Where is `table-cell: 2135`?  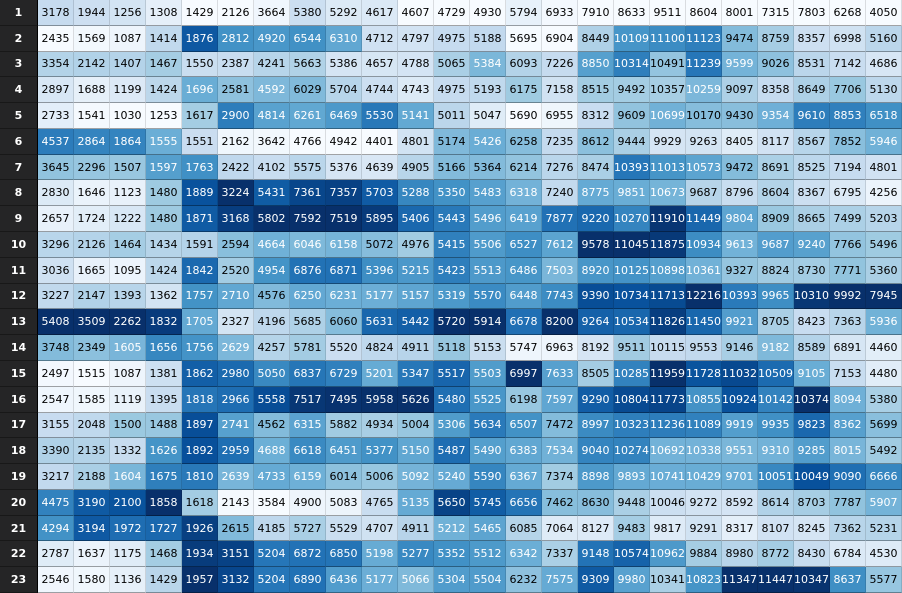 table-cell: 2135 is located at coordinates (92, 451).